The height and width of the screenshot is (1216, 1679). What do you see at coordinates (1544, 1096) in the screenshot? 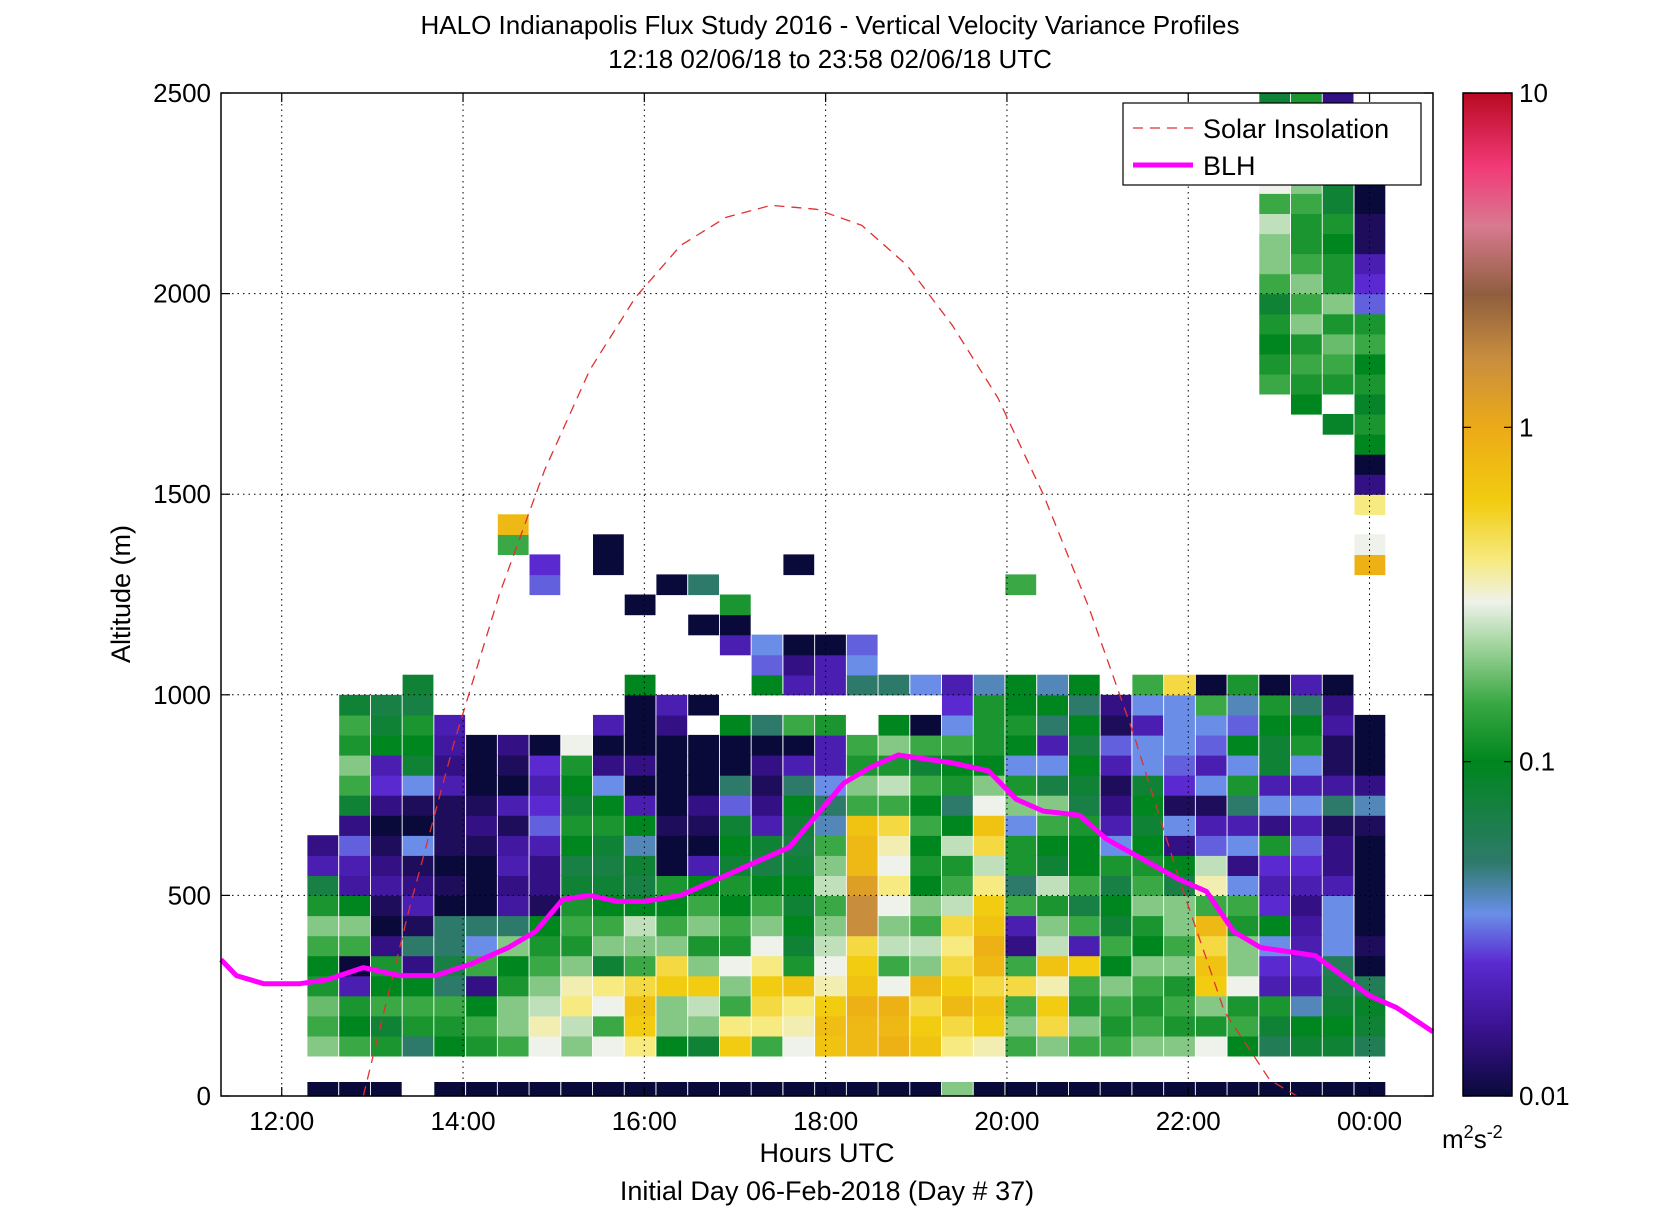
I see `colorbar-tick-label: 0.01` at bounding box center [1544, 1096].